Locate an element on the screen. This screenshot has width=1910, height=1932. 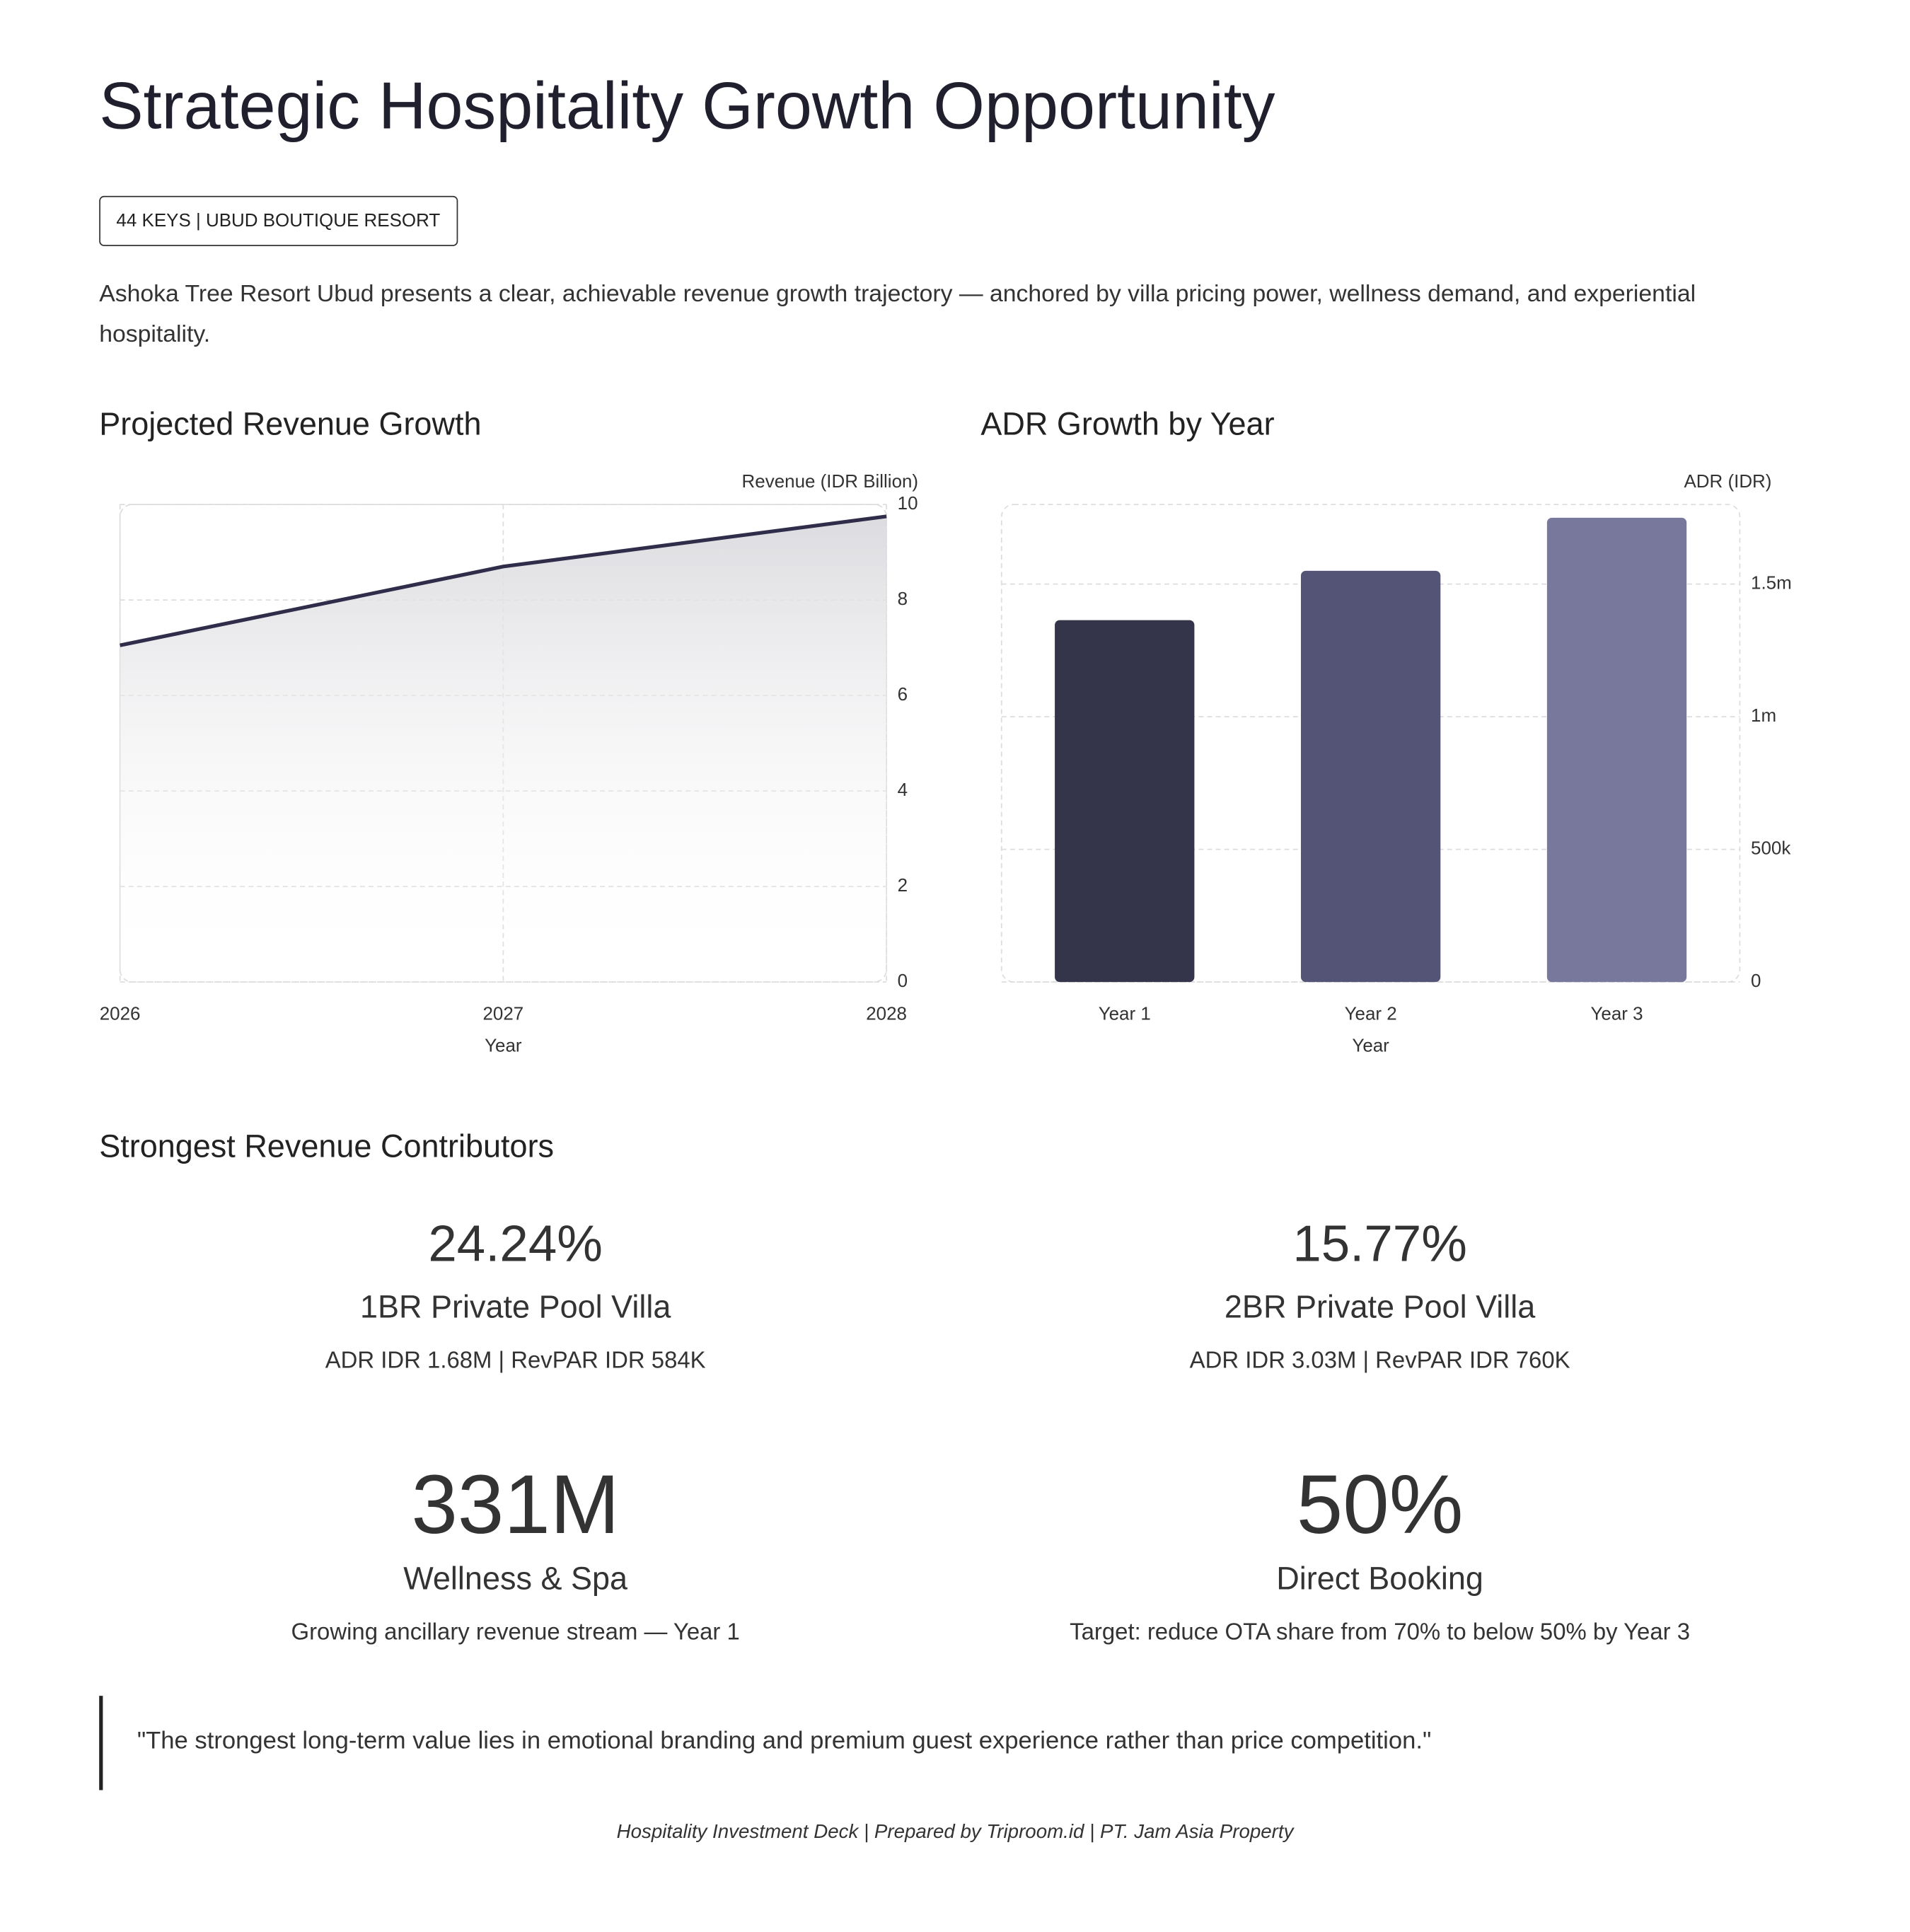
y-tick-label: 1m is located at coordinates (1763, 715).